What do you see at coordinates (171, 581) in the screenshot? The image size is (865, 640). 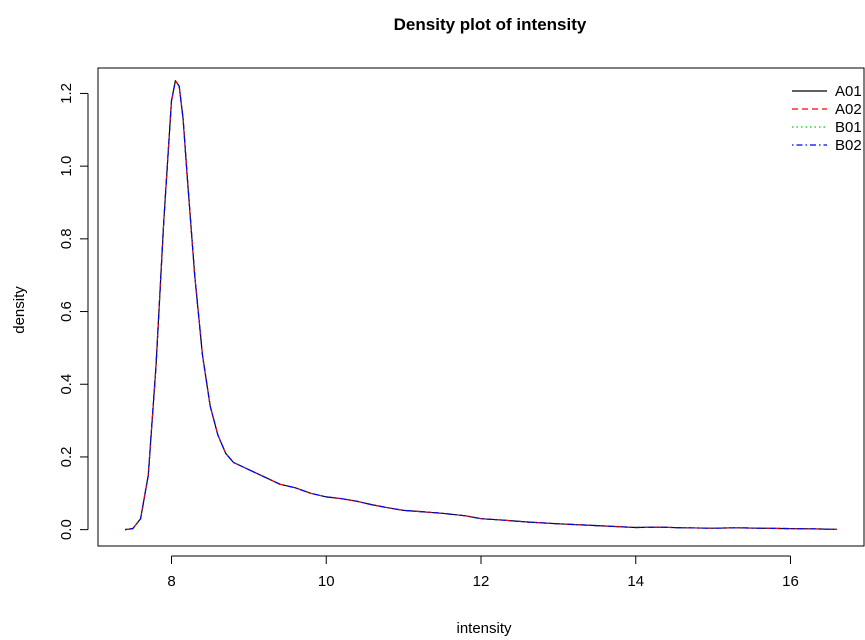 I see `x-tick-label: 8` at bounding box center [171, 581].